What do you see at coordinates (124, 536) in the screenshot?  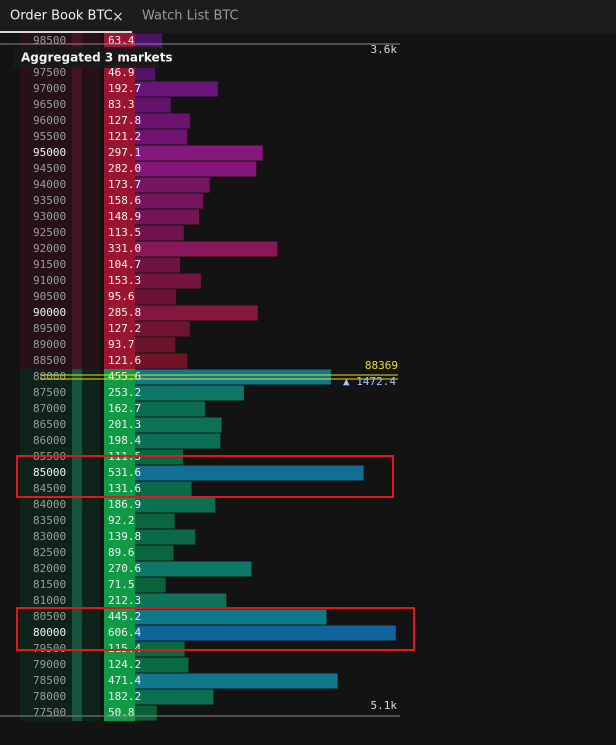 I see `size: 139.8` at bounding box center [124, 536].